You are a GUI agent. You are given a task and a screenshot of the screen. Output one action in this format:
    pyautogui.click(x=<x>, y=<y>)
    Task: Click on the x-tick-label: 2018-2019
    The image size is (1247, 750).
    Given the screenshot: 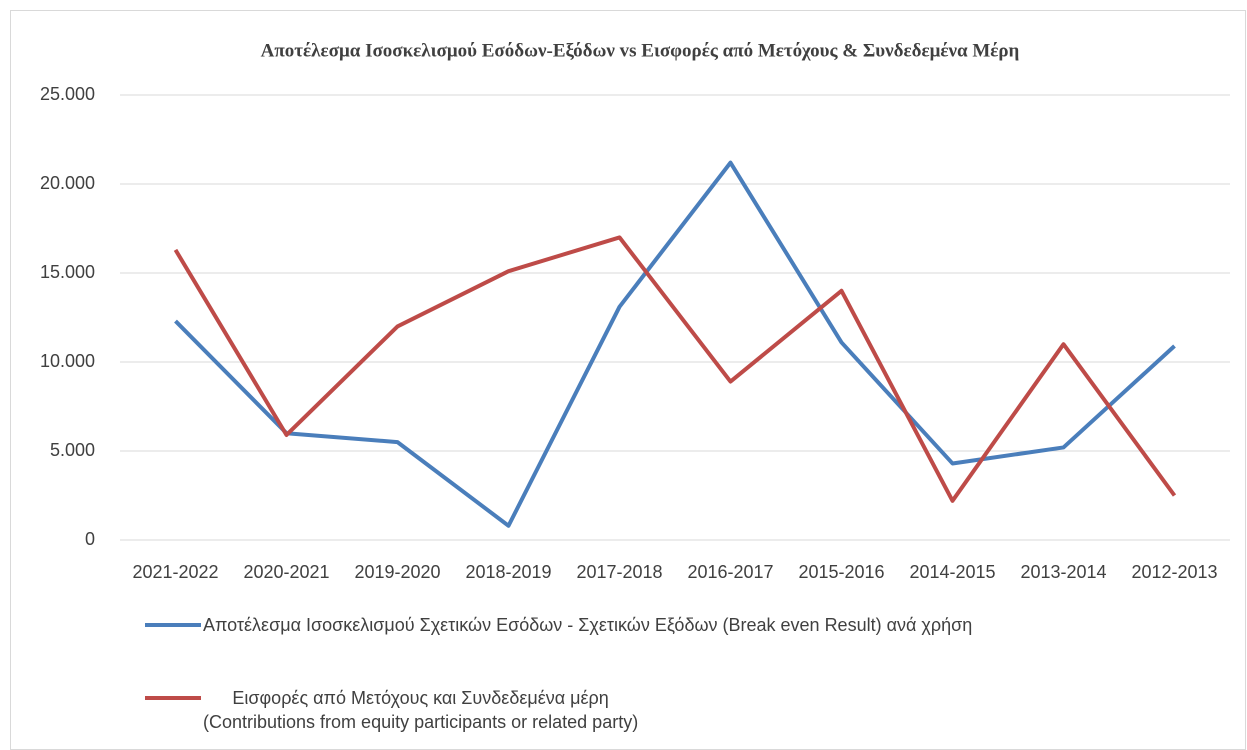 What is the action you would take?
    pyautogui.click(x=508, y=572)
    